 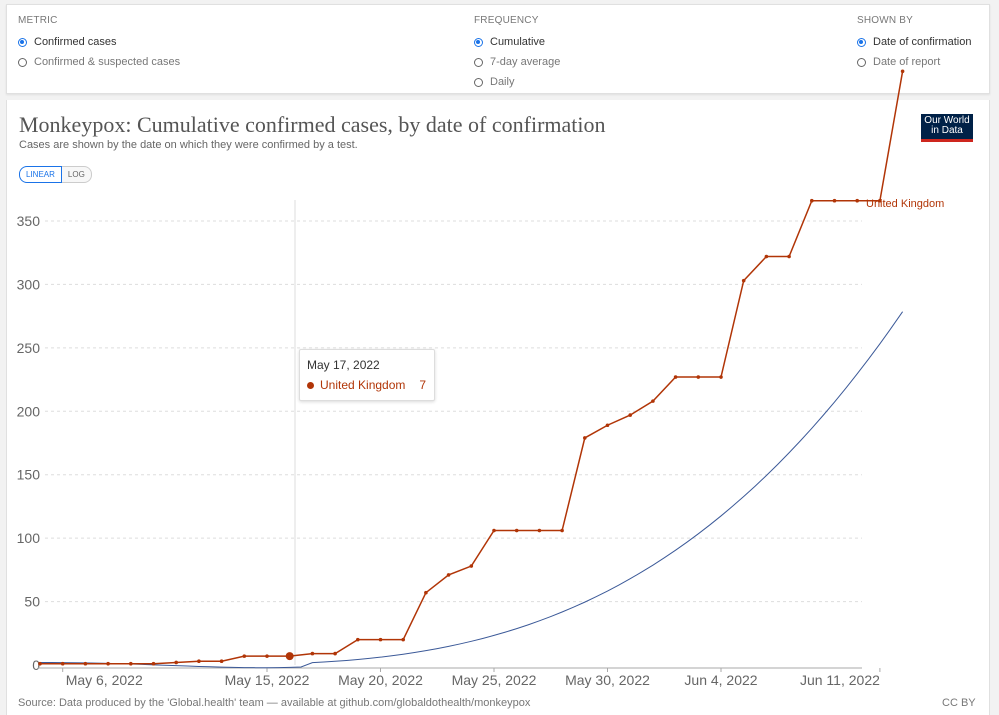 I want to click on tooltip-dot-icon, so click(x=310, y=385).